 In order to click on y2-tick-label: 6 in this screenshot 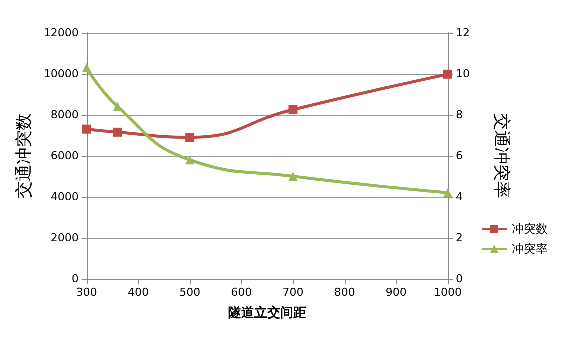, I will do `click(459, 156)`.